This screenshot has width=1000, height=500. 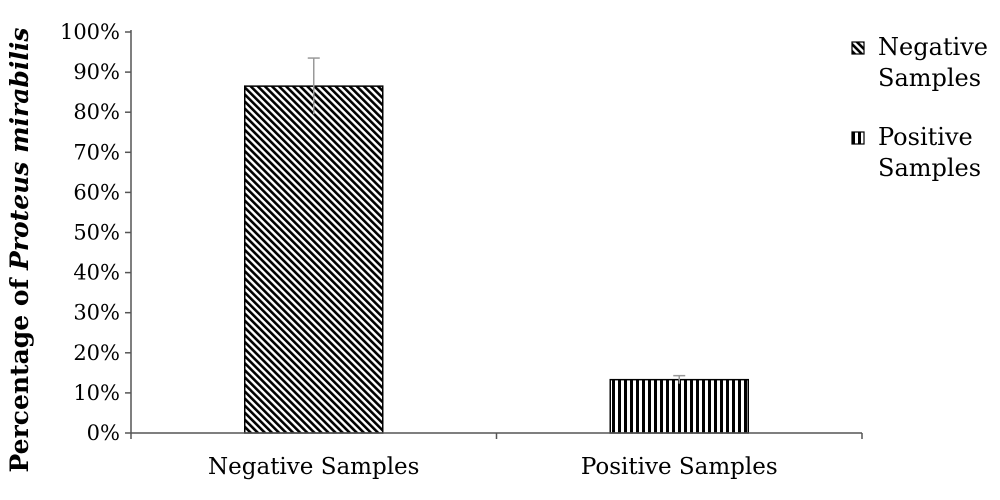 I want to click on y-tick-label: 50%, so click(x=96, y=233).